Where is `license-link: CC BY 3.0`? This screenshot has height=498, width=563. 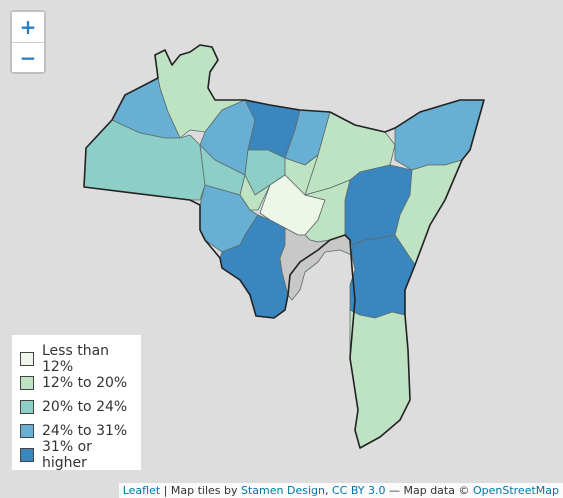
license-link: CC BY 3.0 is located at coordinates (358, 490).